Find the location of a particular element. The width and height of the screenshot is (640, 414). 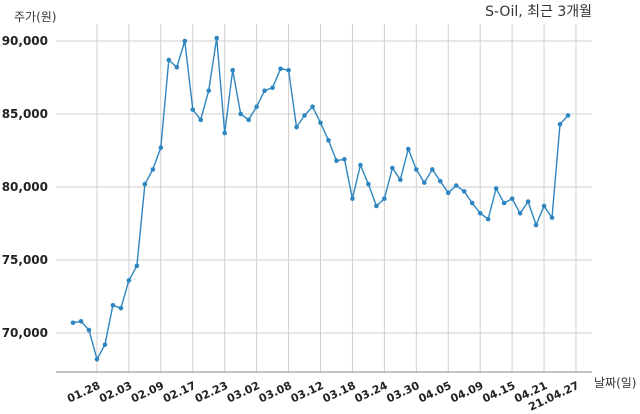

x-axis-title: 날짜(일) is located at coordinates (615, 383).